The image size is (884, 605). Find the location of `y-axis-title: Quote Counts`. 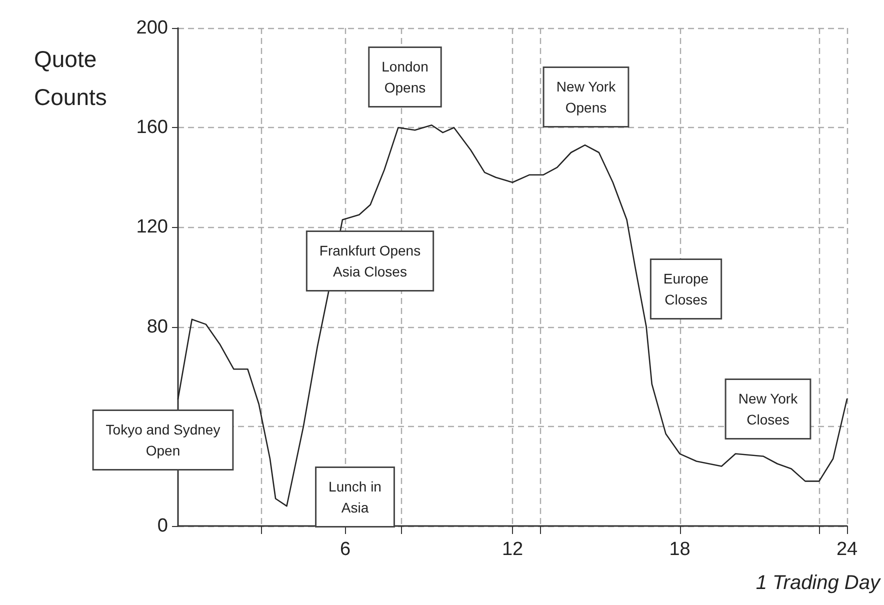

y-axis-title: Quote Counts is located at coordinates (70, 78).